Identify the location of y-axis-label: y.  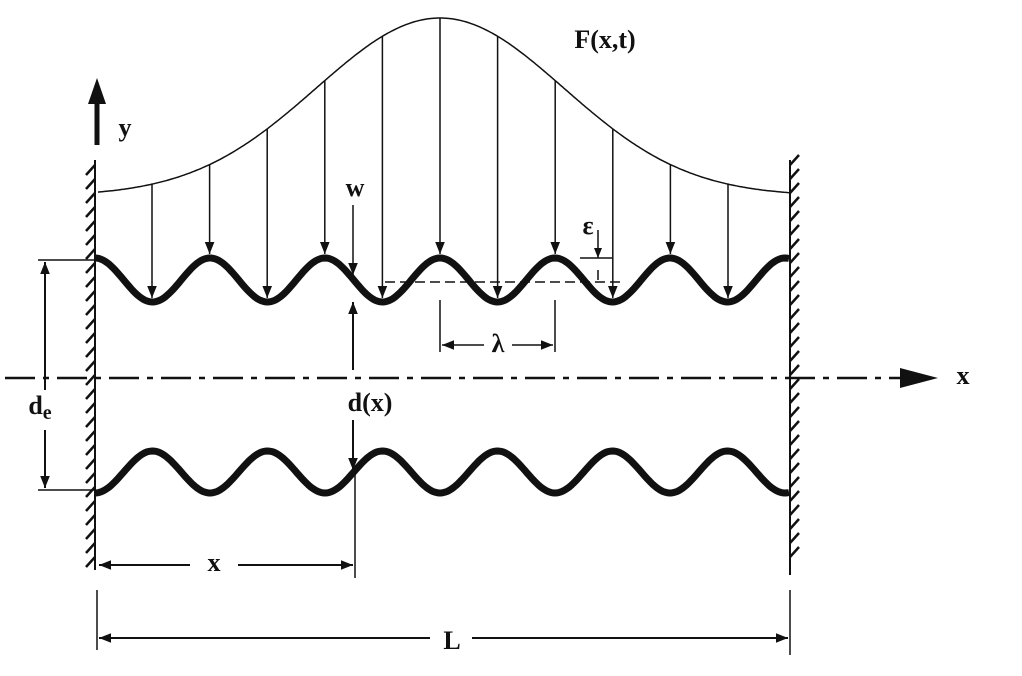
(125, 127).